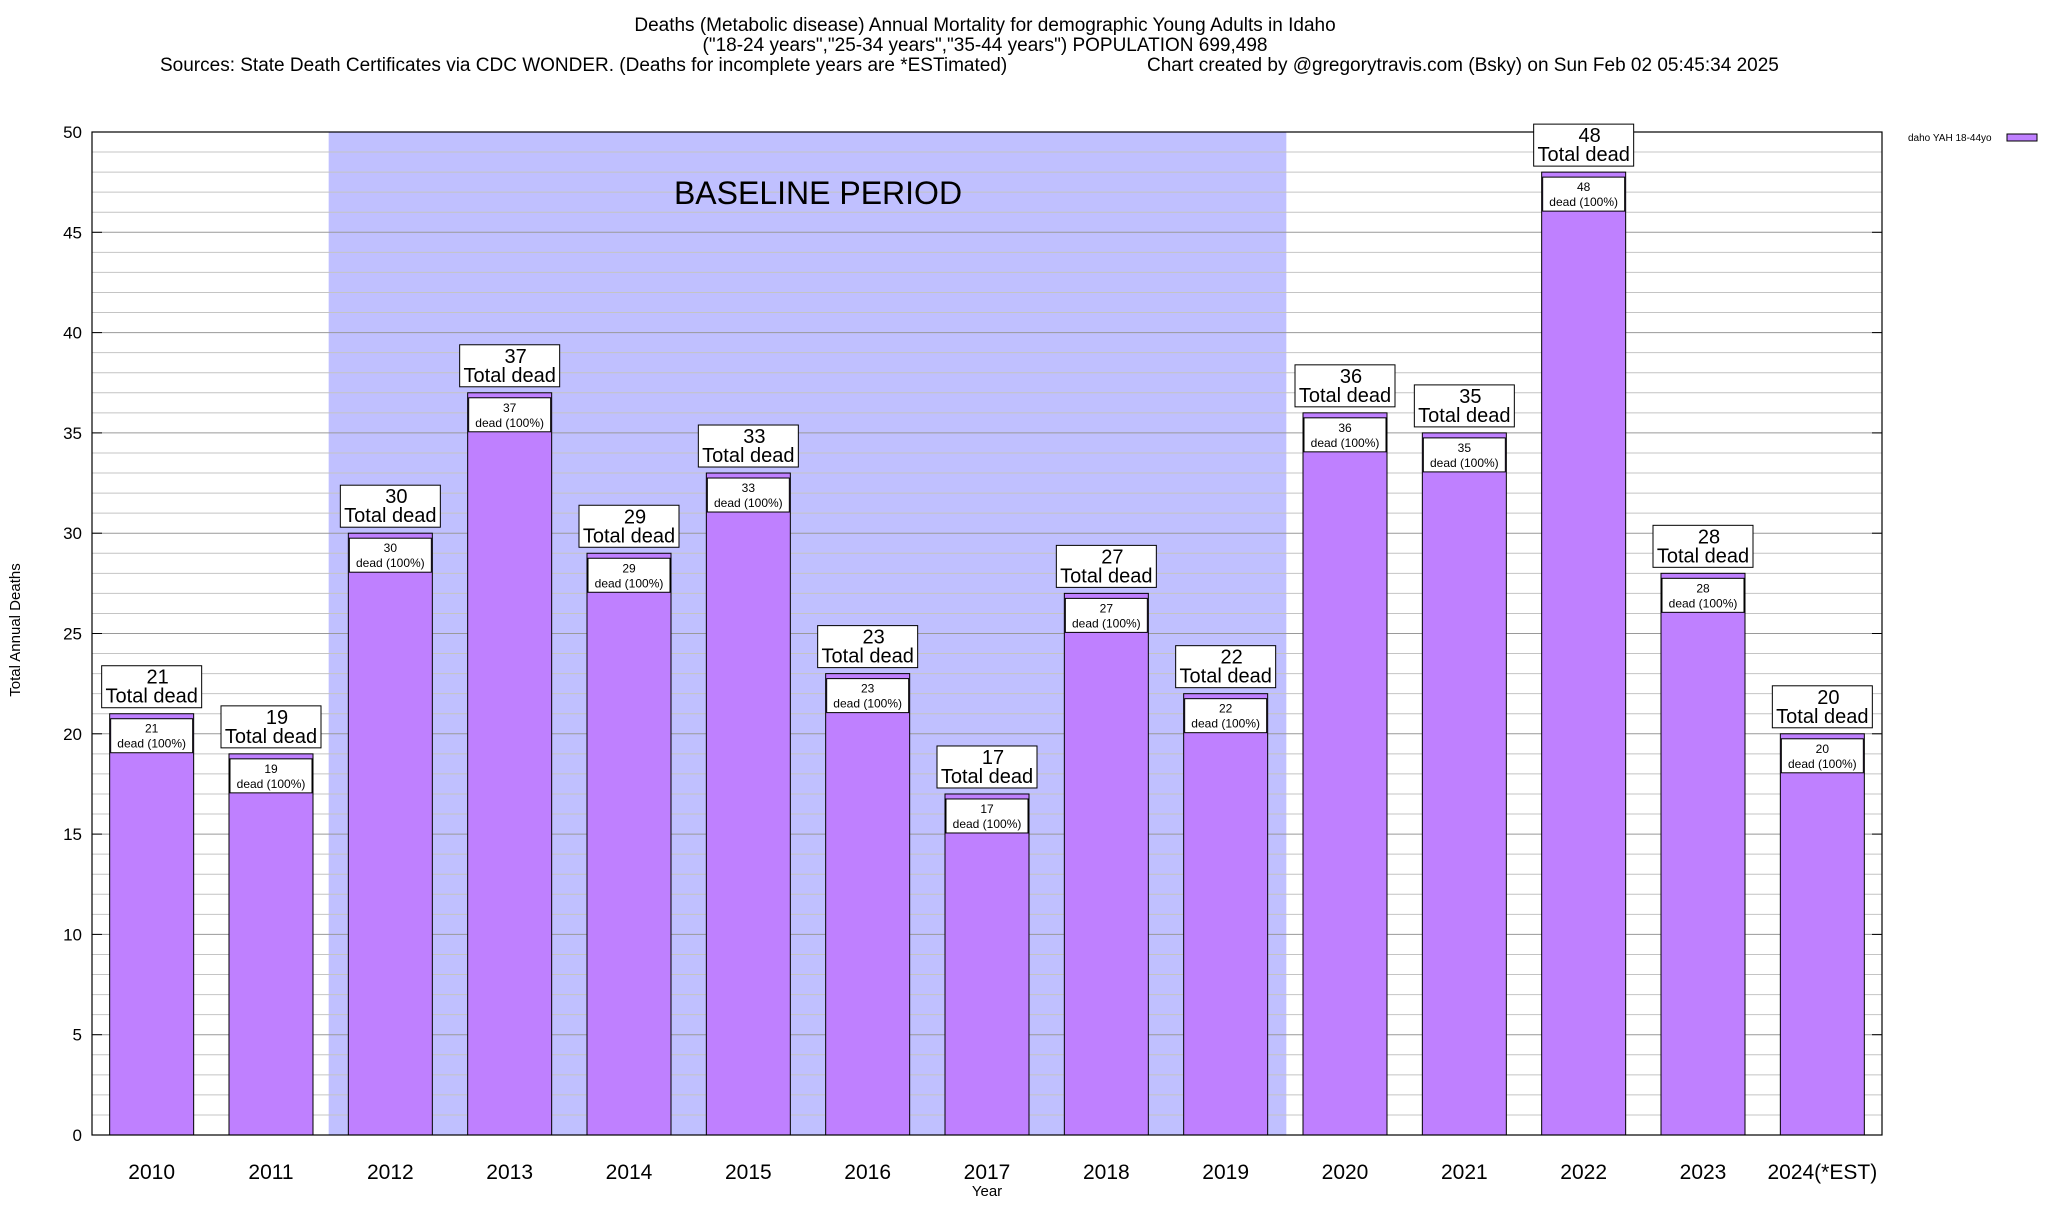  What do you see at coordinates (987, 809) in the screenshot?
I see `inner-label-value: 17` at bounding box center [987, 809].